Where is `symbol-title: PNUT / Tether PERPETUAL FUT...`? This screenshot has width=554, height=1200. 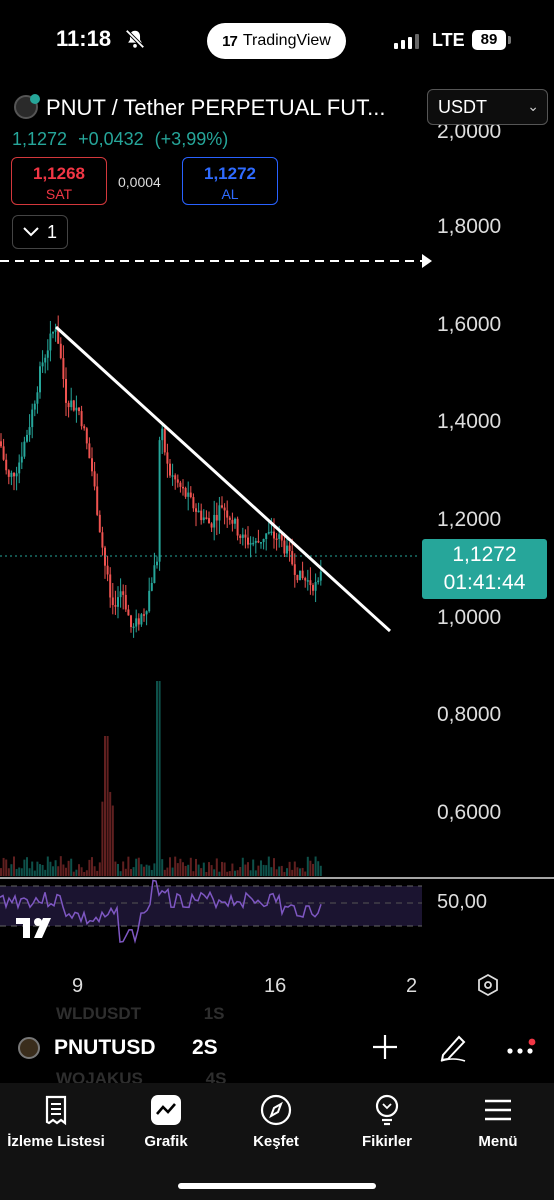
symbol-title: PNUT / Tether PERPETUAL FUT... is located at coordinates (216, 107).